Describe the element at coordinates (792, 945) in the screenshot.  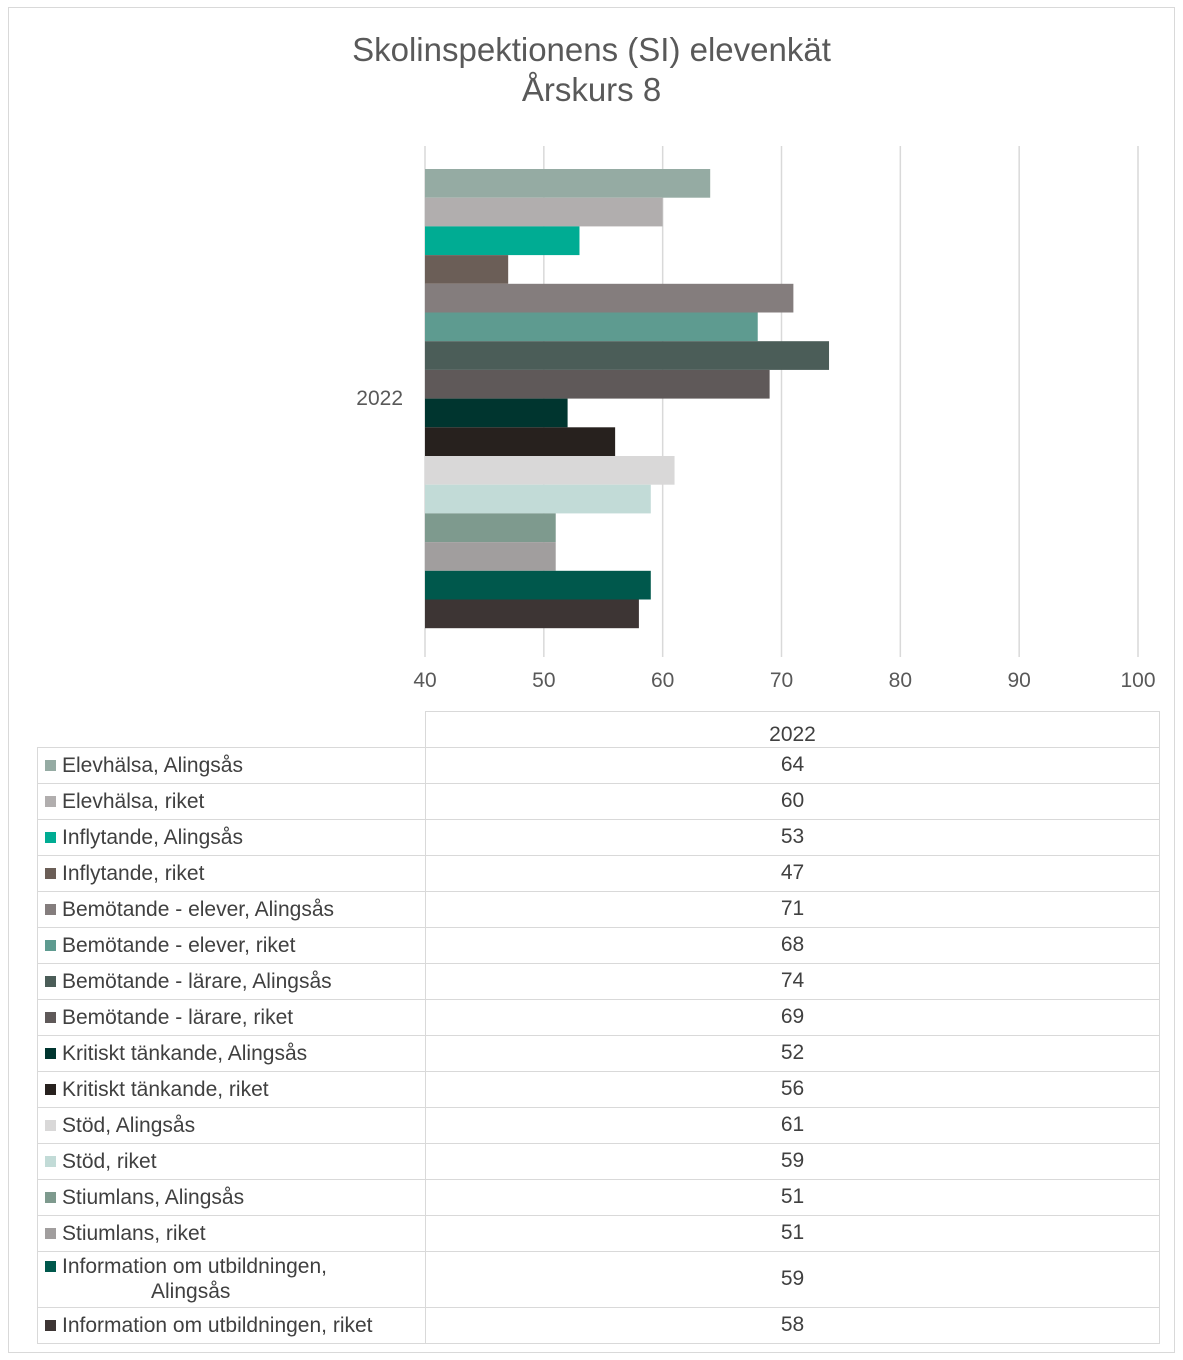
I see `table-value: 68` at that location.